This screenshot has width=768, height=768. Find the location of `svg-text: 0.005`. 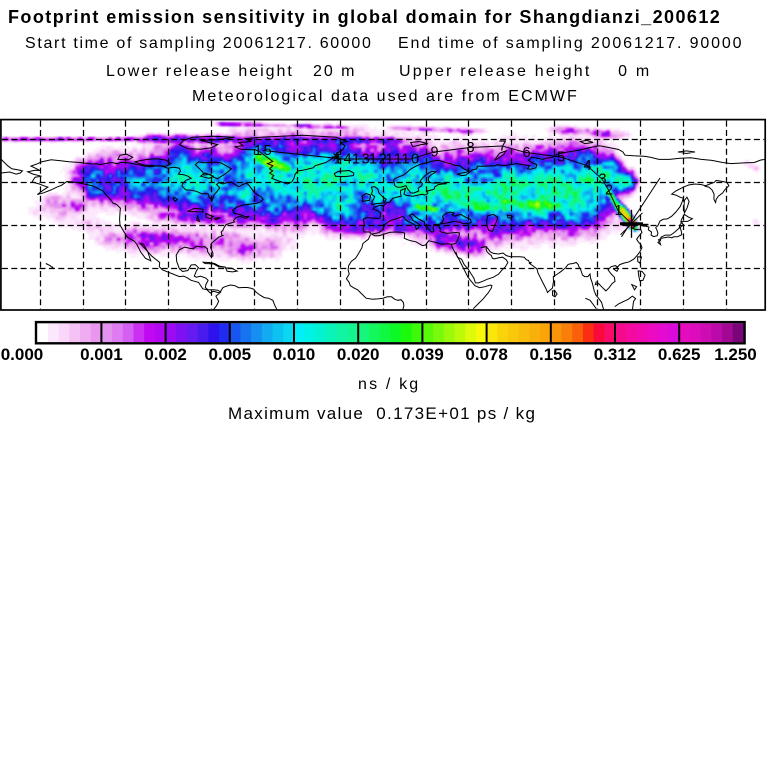

svg-text: 0.005 is located at coordinates (230, 354).